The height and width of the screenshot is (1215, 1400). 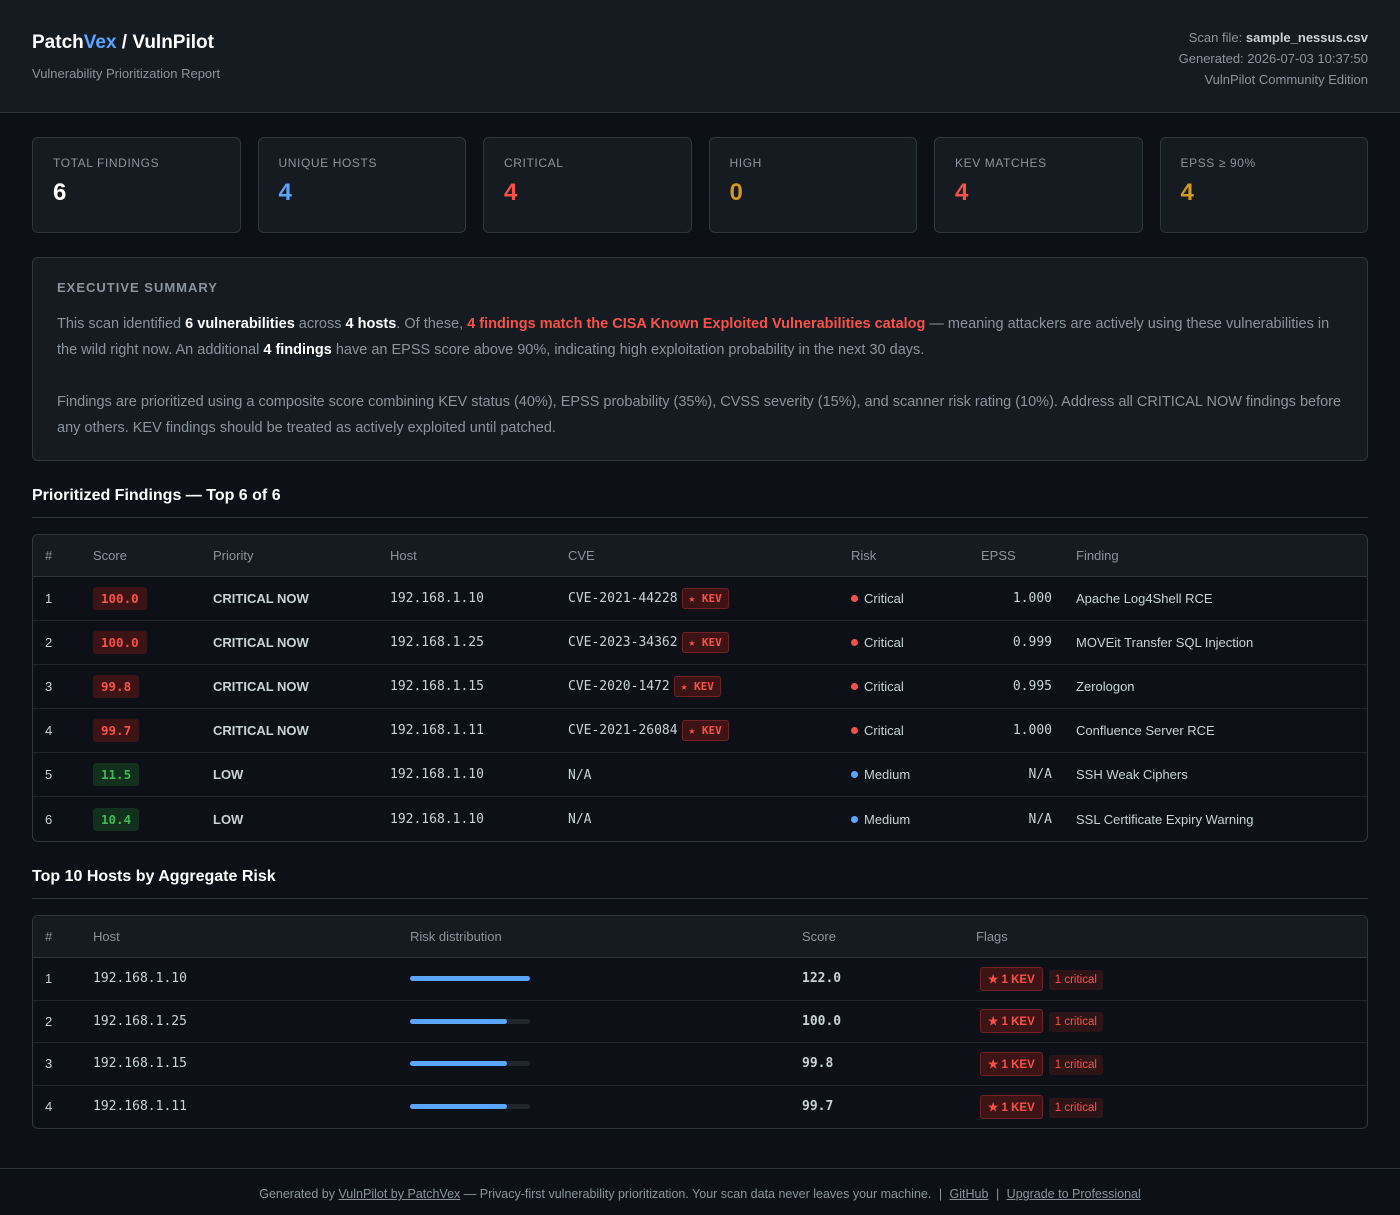 I want to click on findings-header-row: # Score Priority Host CVE Risk EPSS Finding, so click(x=700, y=556).